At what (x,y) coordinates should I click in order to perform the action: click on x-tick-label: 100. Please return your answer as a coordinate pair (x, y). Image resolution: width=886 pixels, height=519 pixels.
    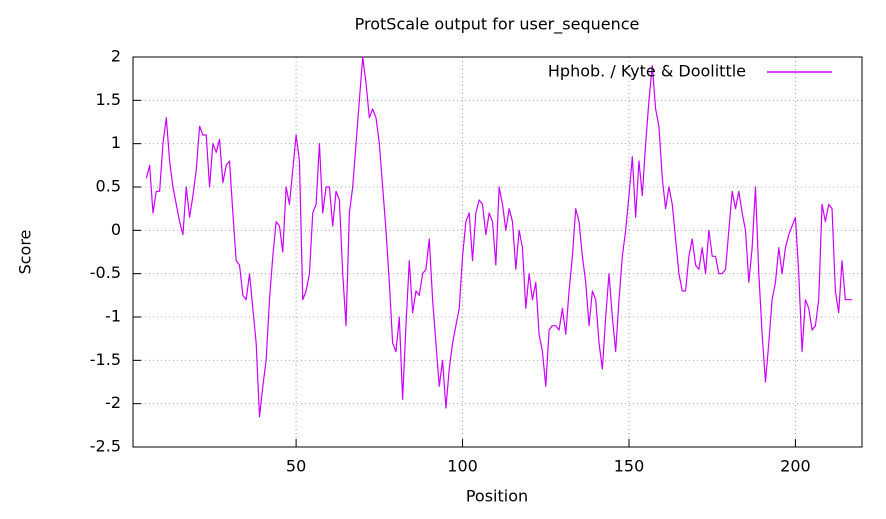
    Looking at the image, I should click on (462, 466).